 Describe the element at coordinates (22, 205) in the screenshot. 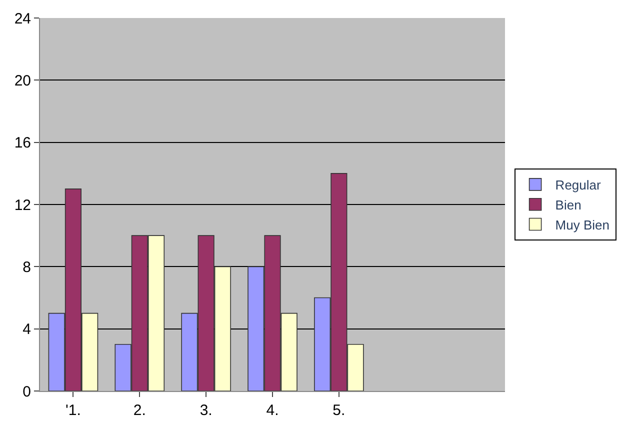

I see `y-tick-label: 12` at that location.